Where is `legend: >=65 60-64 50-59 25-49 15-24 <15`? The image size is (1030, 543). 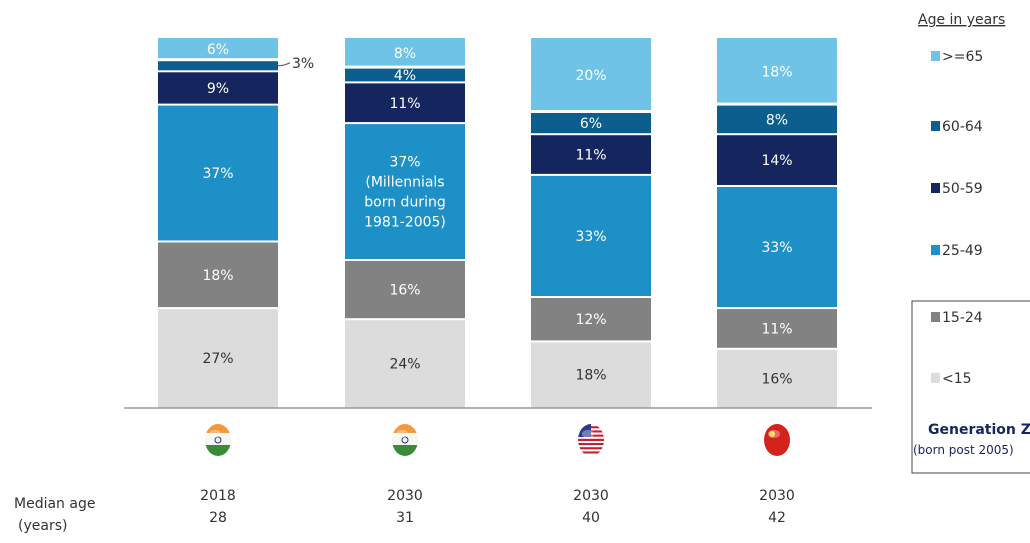
legend: >=65 60-64 50-59 25-49 15-24 <15 is located at coordinates (957, 218).